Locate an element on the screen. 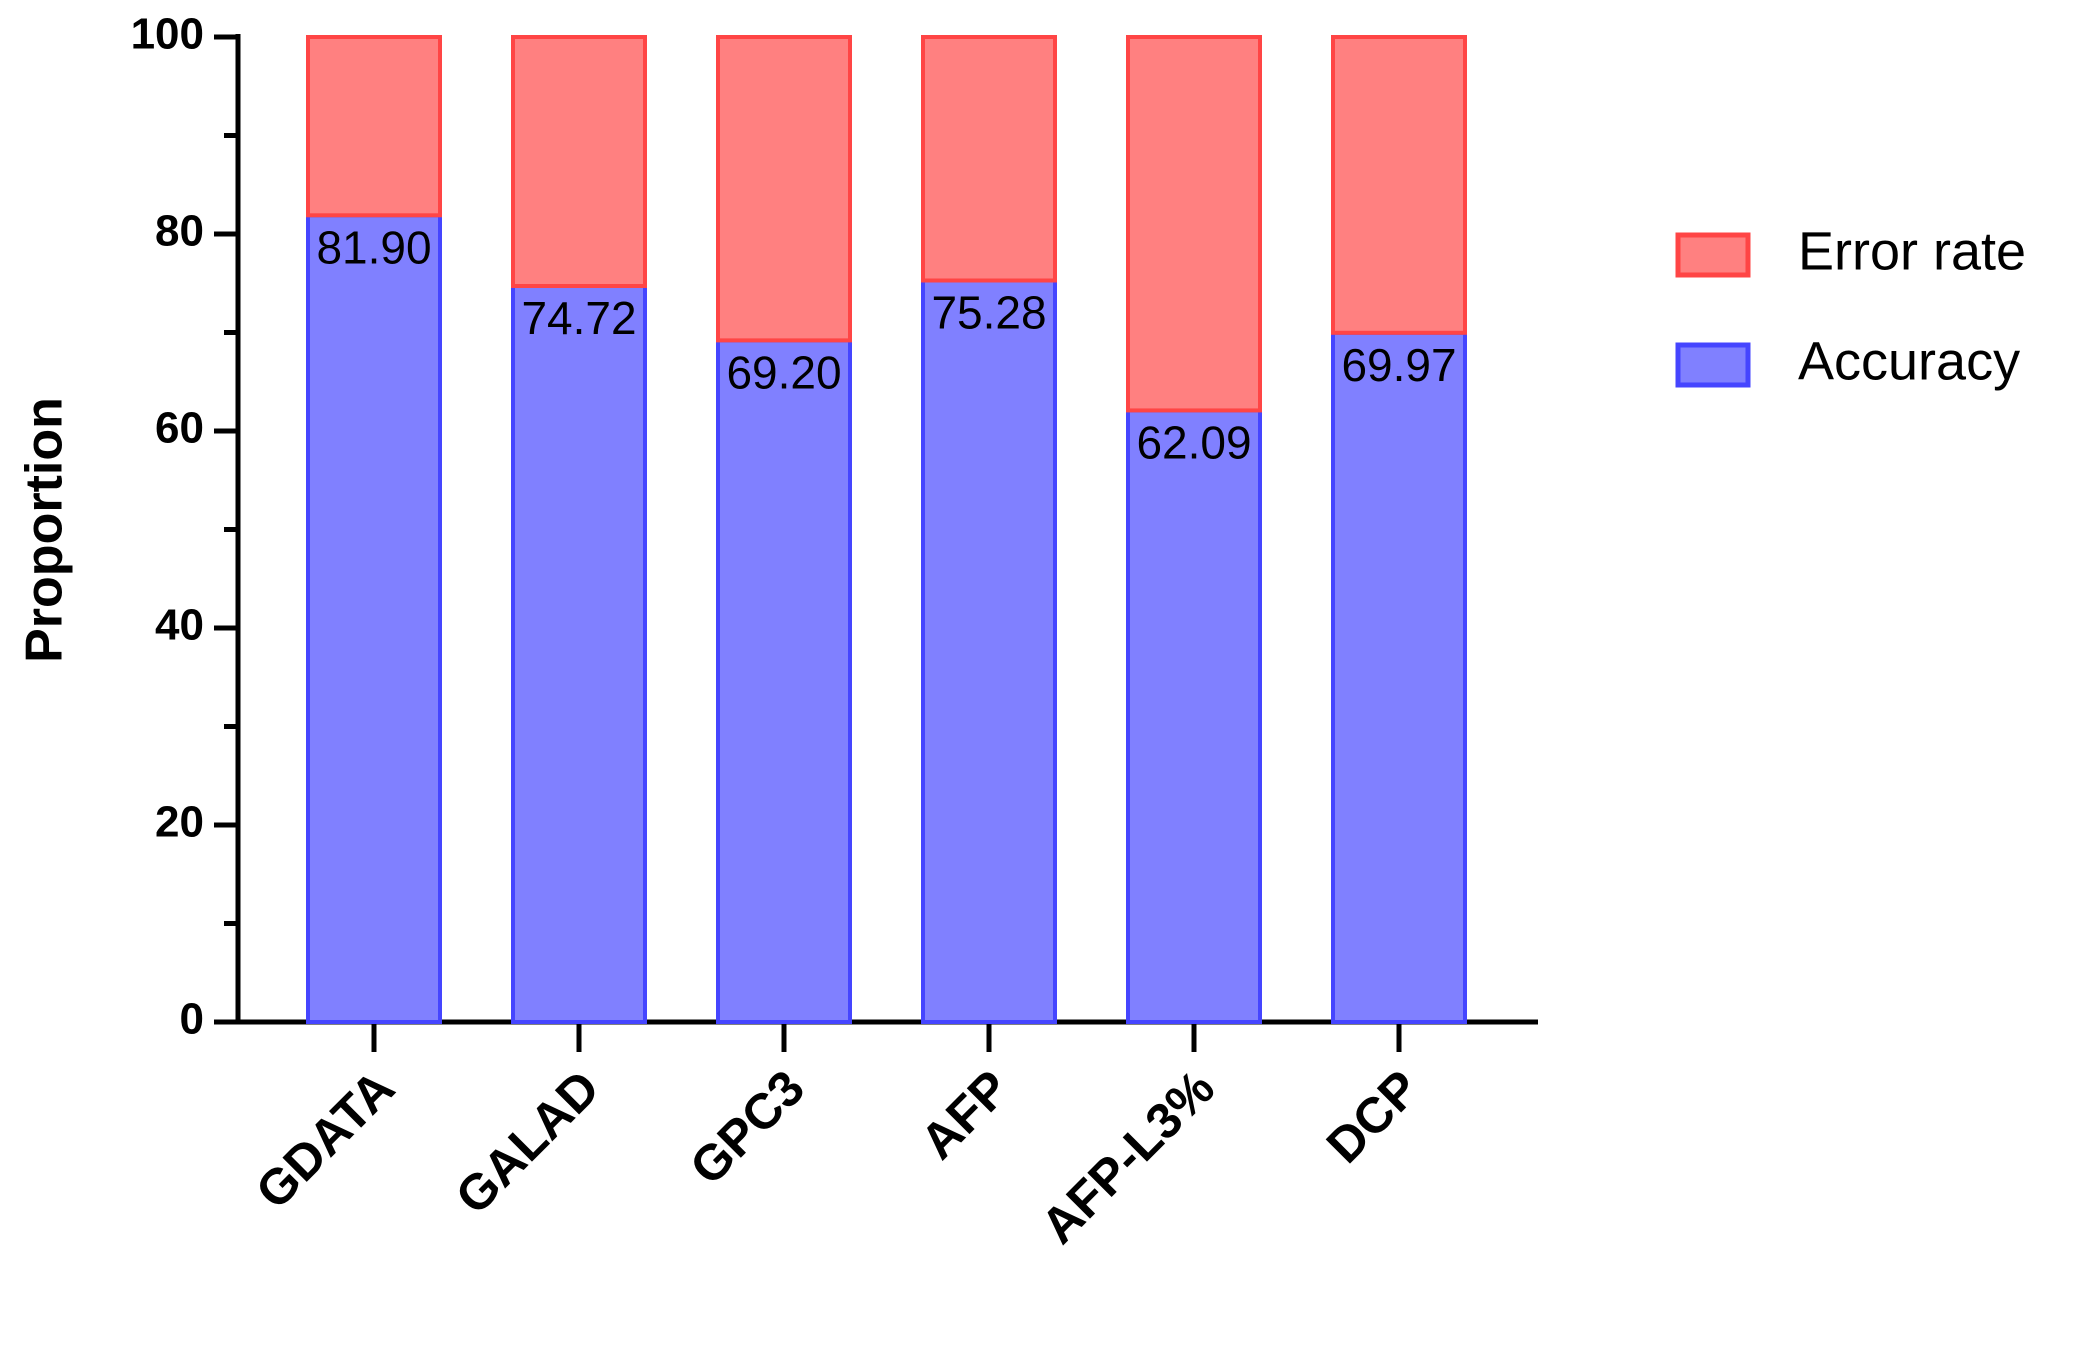 This screenshot has width=2073, height=1345. y-tick-label: 40 is located at coordinates (179, 625).